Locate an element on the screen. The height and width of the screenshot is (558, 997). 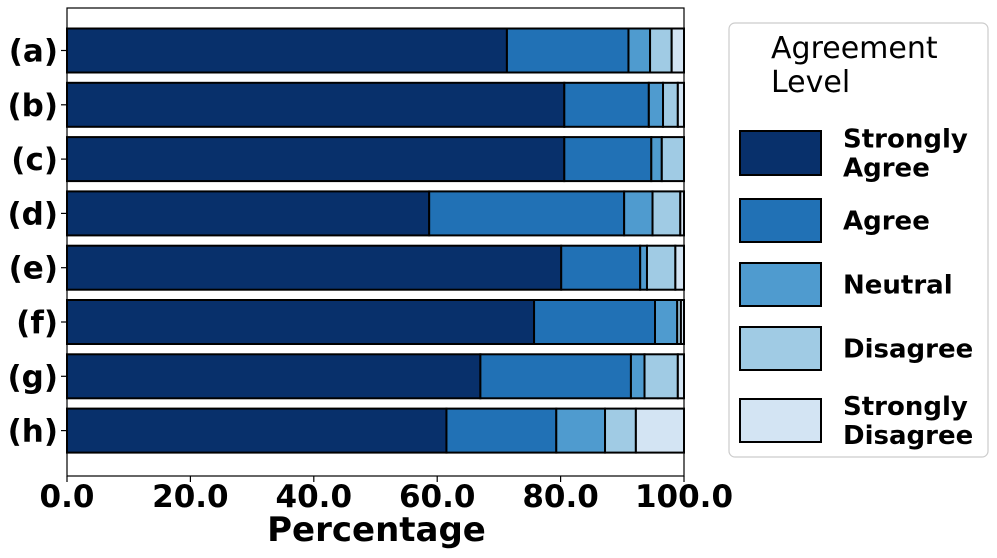
category-label: (h) is located at coordinates (33, 432).